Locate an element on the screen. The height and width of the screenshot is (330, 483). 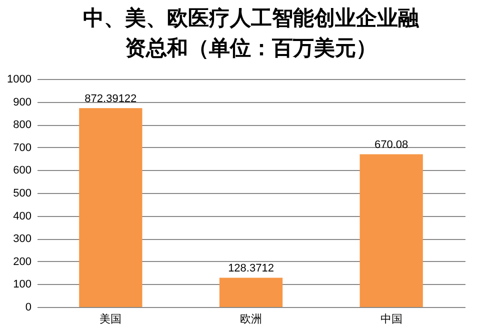
y-tick-label: 800 is located at coordinates (22, 125).